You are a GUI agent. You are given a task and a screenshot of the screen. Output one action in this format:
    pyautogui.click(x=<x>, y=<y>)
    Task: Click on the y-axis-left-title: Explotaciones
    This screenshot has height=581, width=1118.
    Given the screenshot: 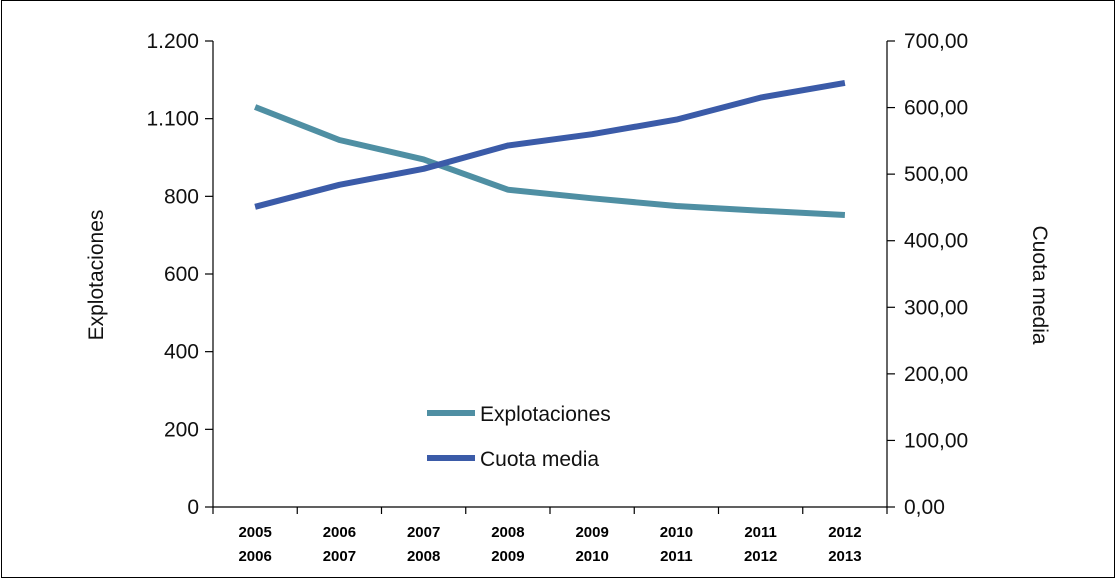 What is the action you would take?
    pyautogui.click(x=96, y=275)
    